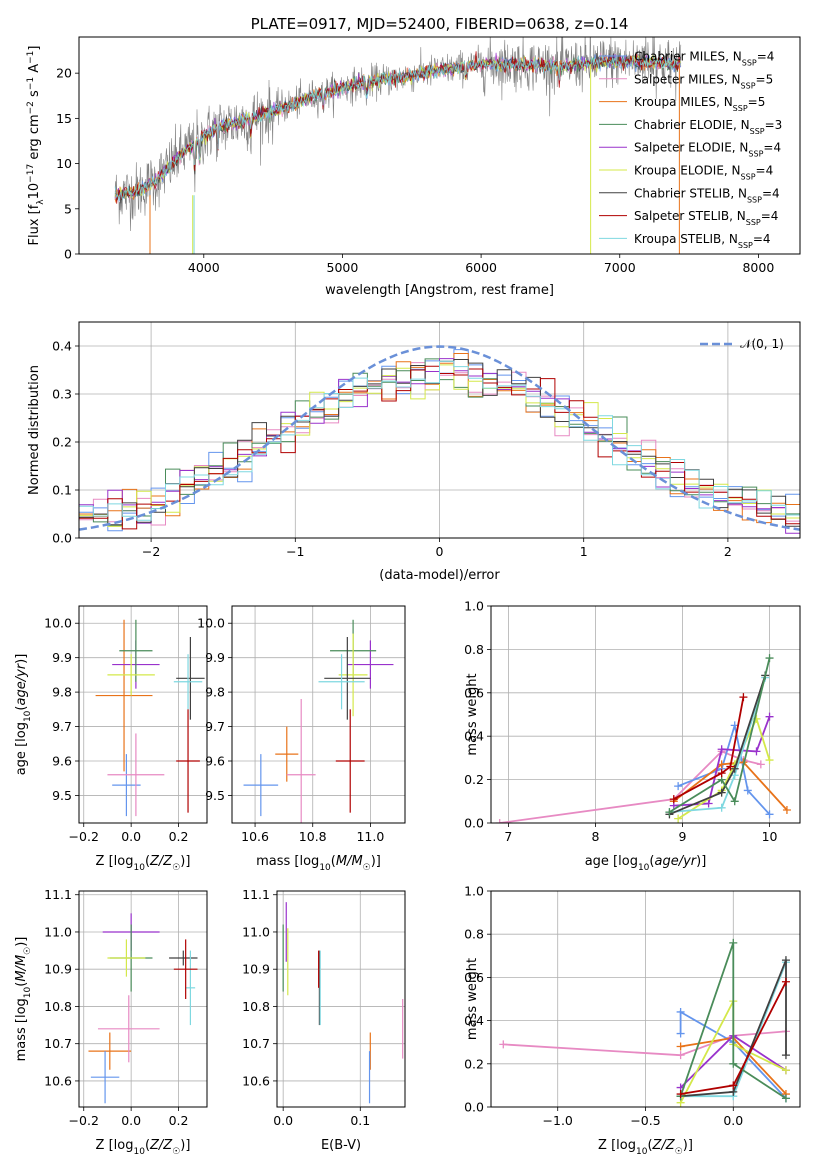  What do you see at coordinates (584, 551) in the screenshot?
I see `x-tick-label: 1` at bounding box center [584, 551].